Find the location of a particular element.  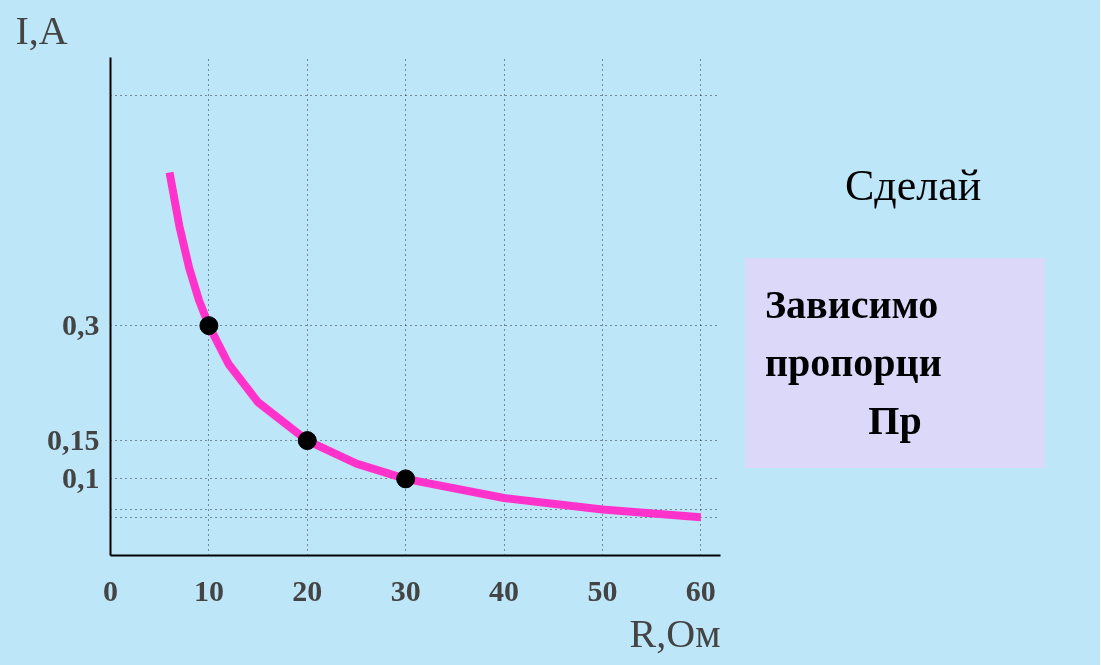

y-tick-label: 0,1 is located at coordinates (81, 478).